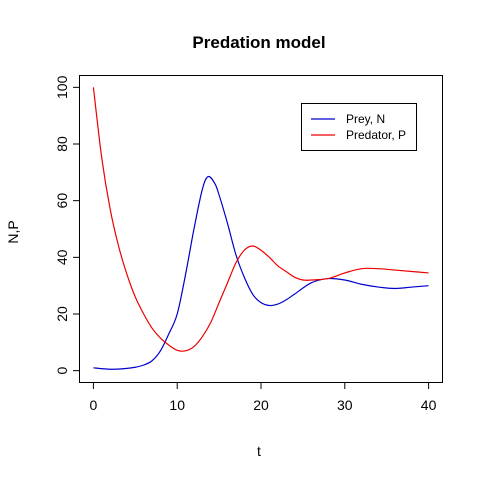  What do you see at coordinates (62, 201) in the screenshot?
I see `y-tick-label: 60` at bounding box center [62, 201].